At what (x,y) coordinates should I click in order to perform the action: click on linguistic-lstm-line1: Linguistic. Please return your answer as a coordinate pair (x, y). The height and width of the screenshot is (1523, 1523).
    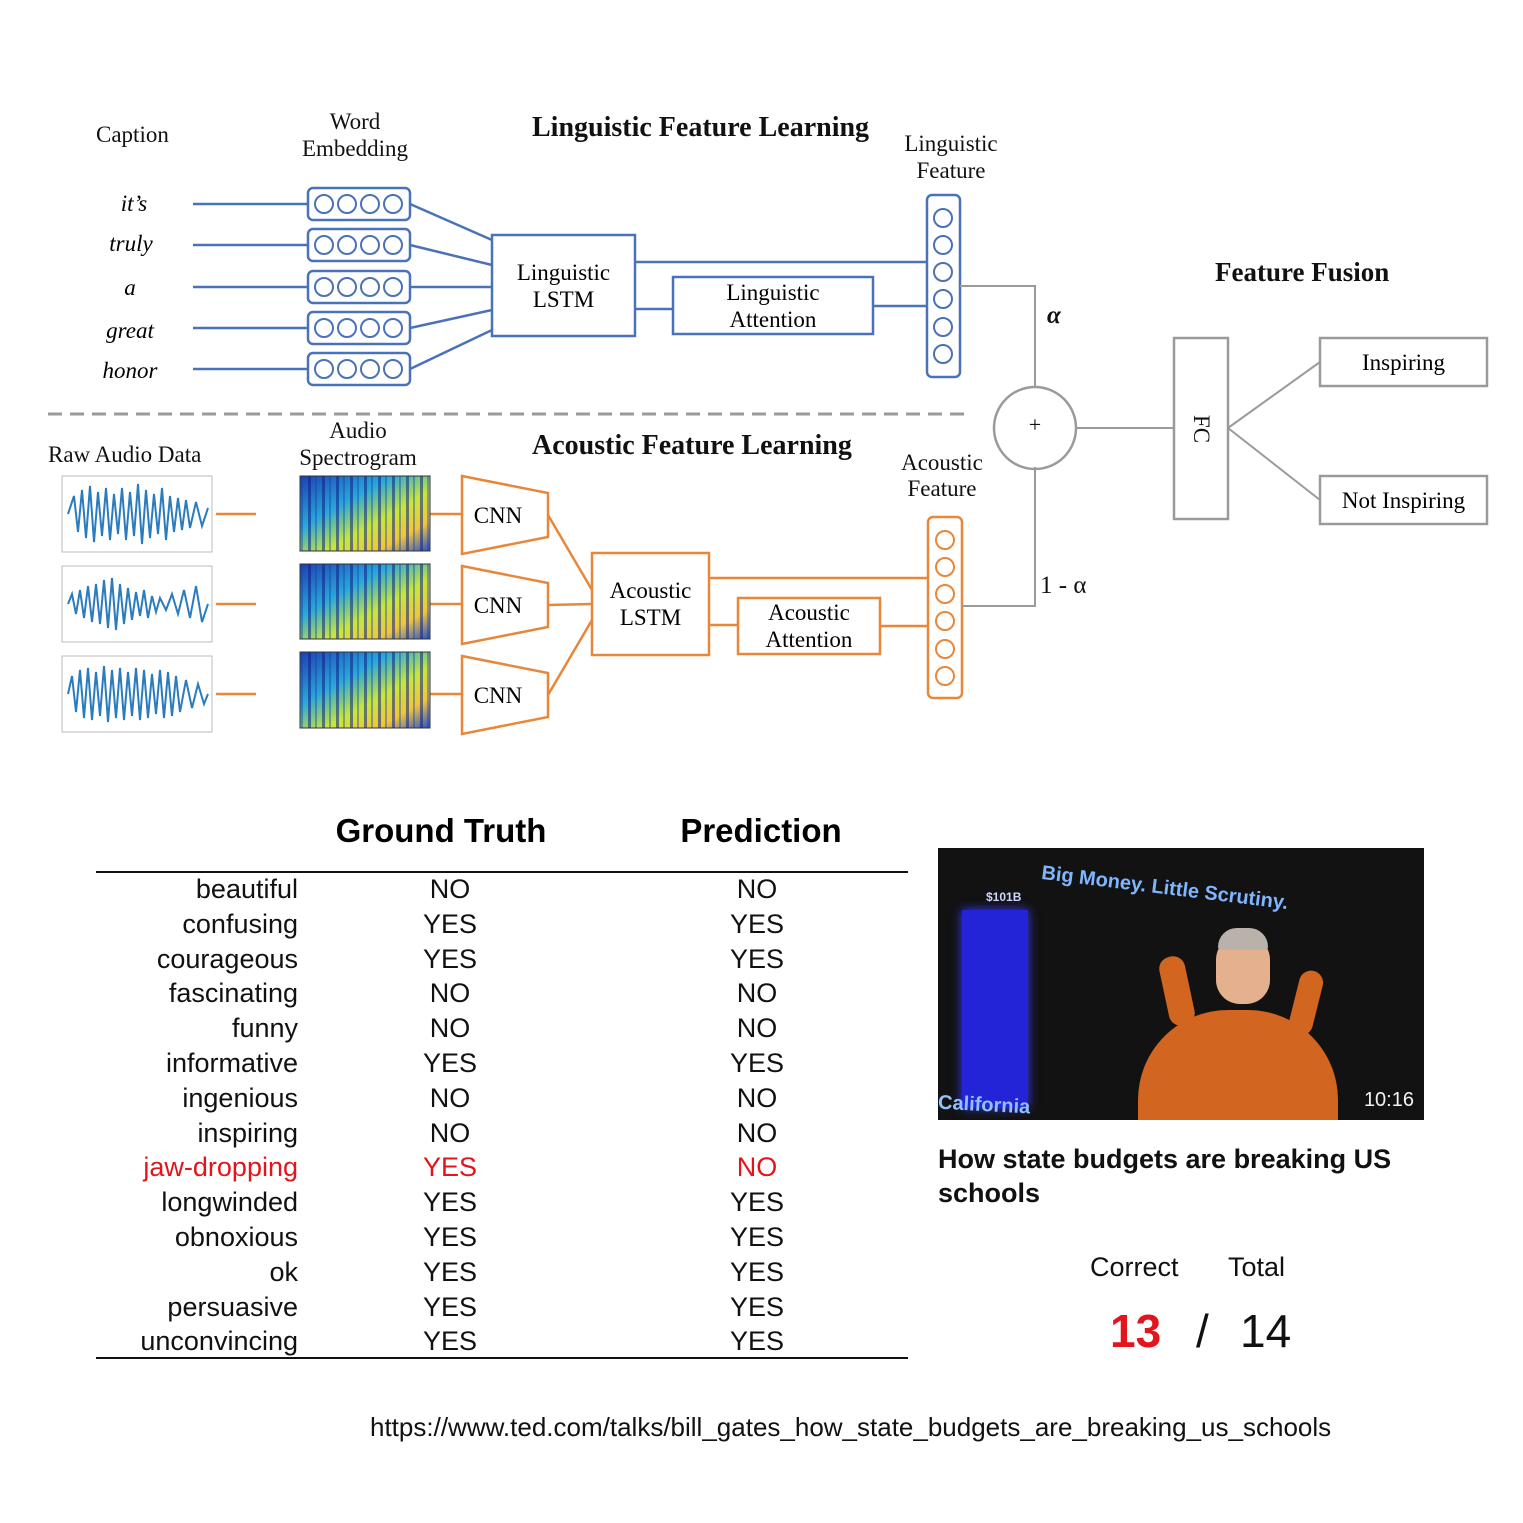
    Looking at the image, I should click on (563, 272).